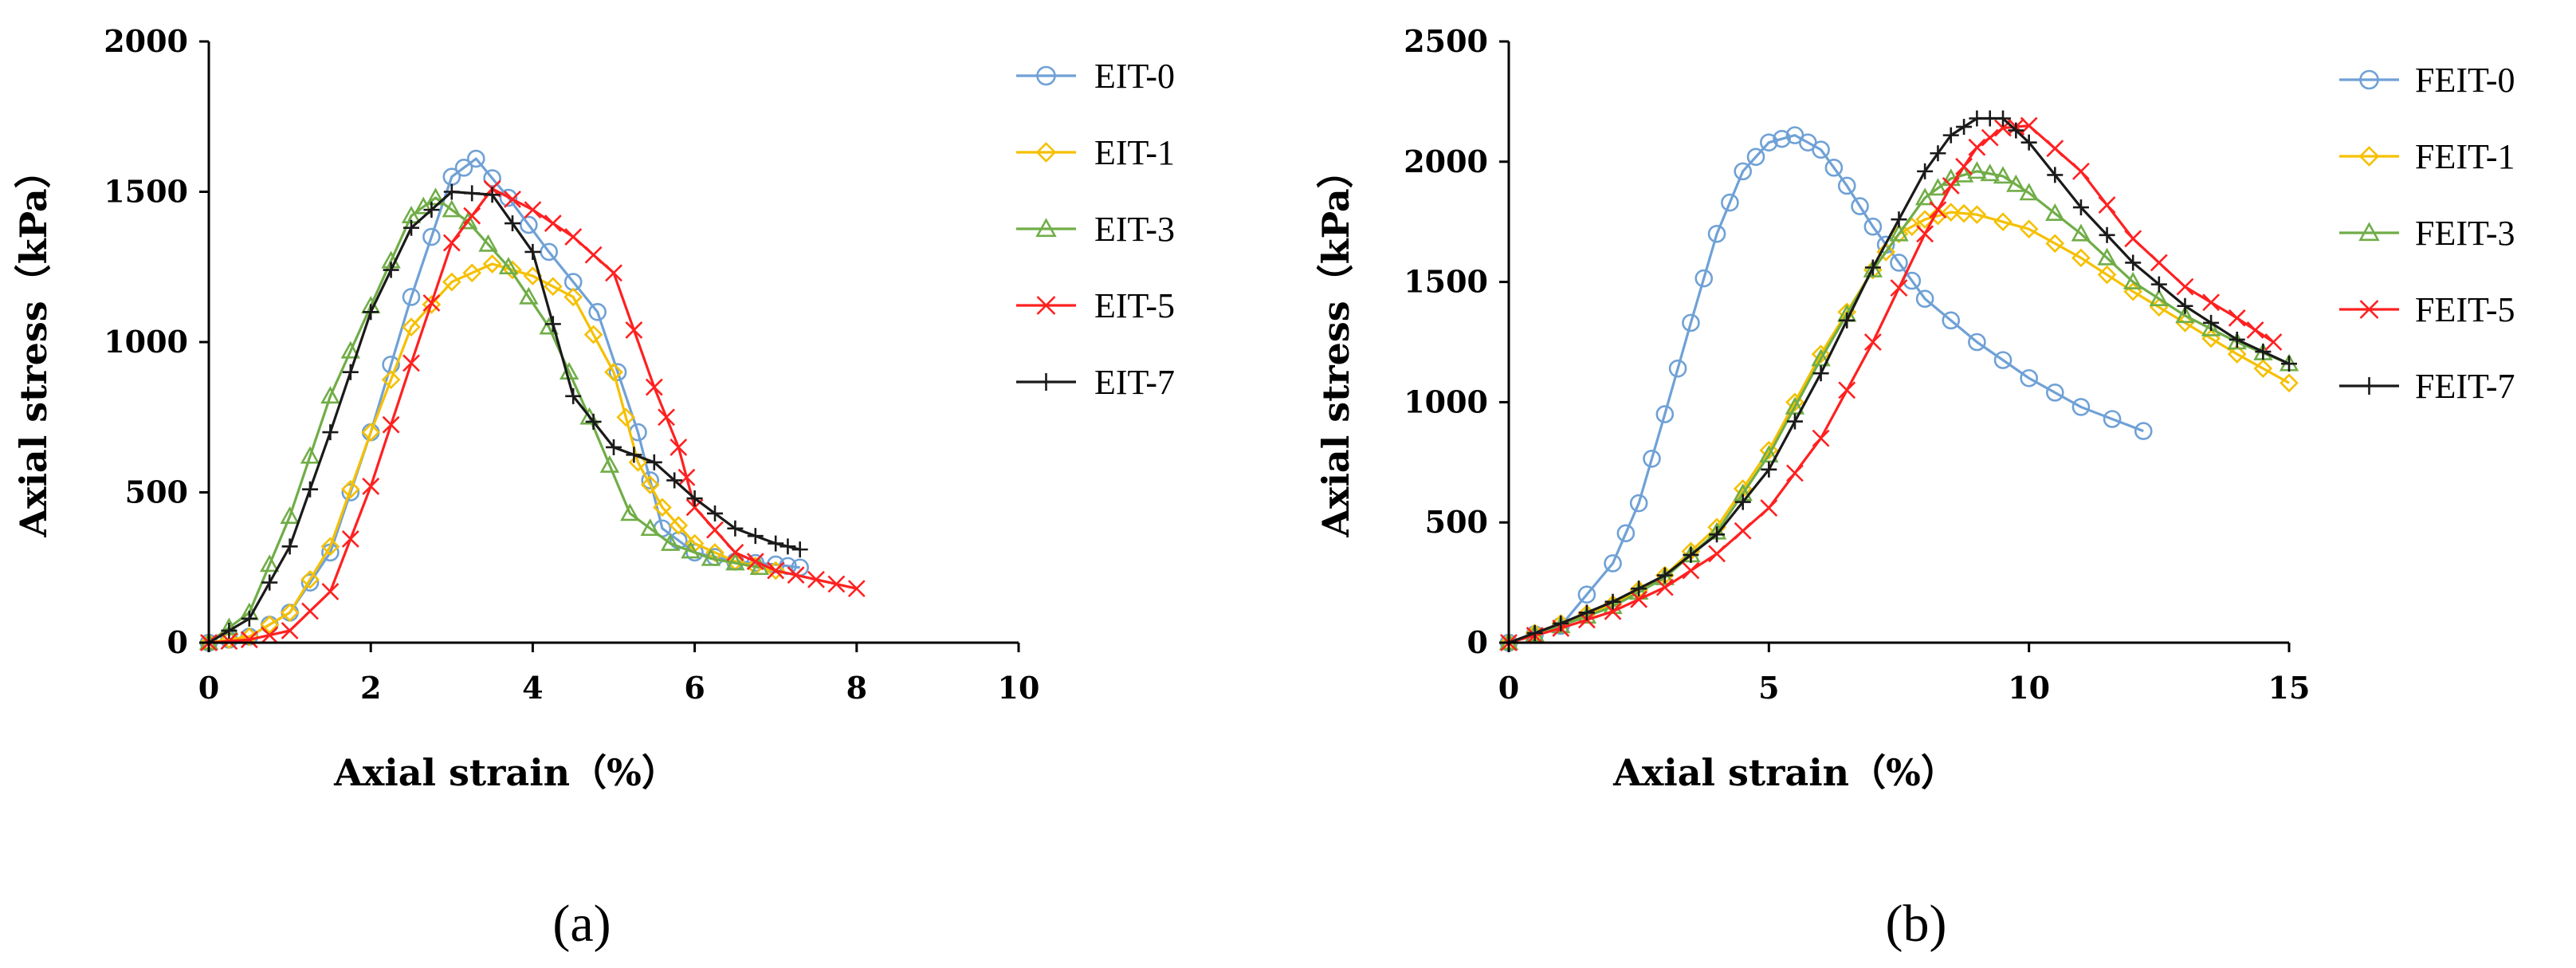 This screenshot has width=2576, height=968. I want to click on series-line, so click(492, 453).